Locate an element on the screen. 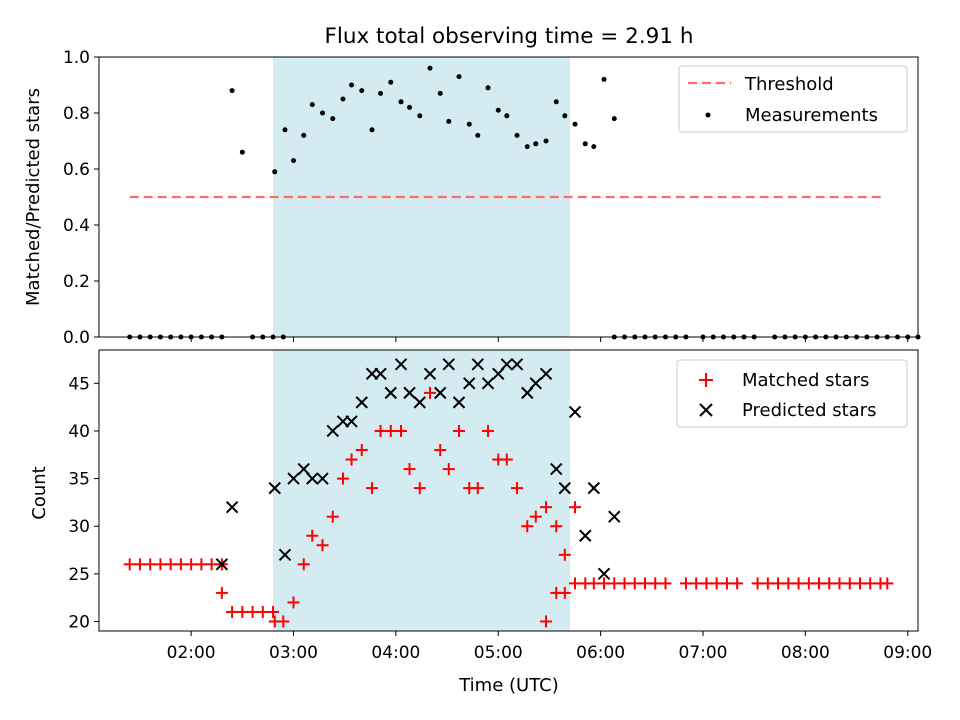  top-y-tick-label: 1.0 is located at coordinates (76, 58).